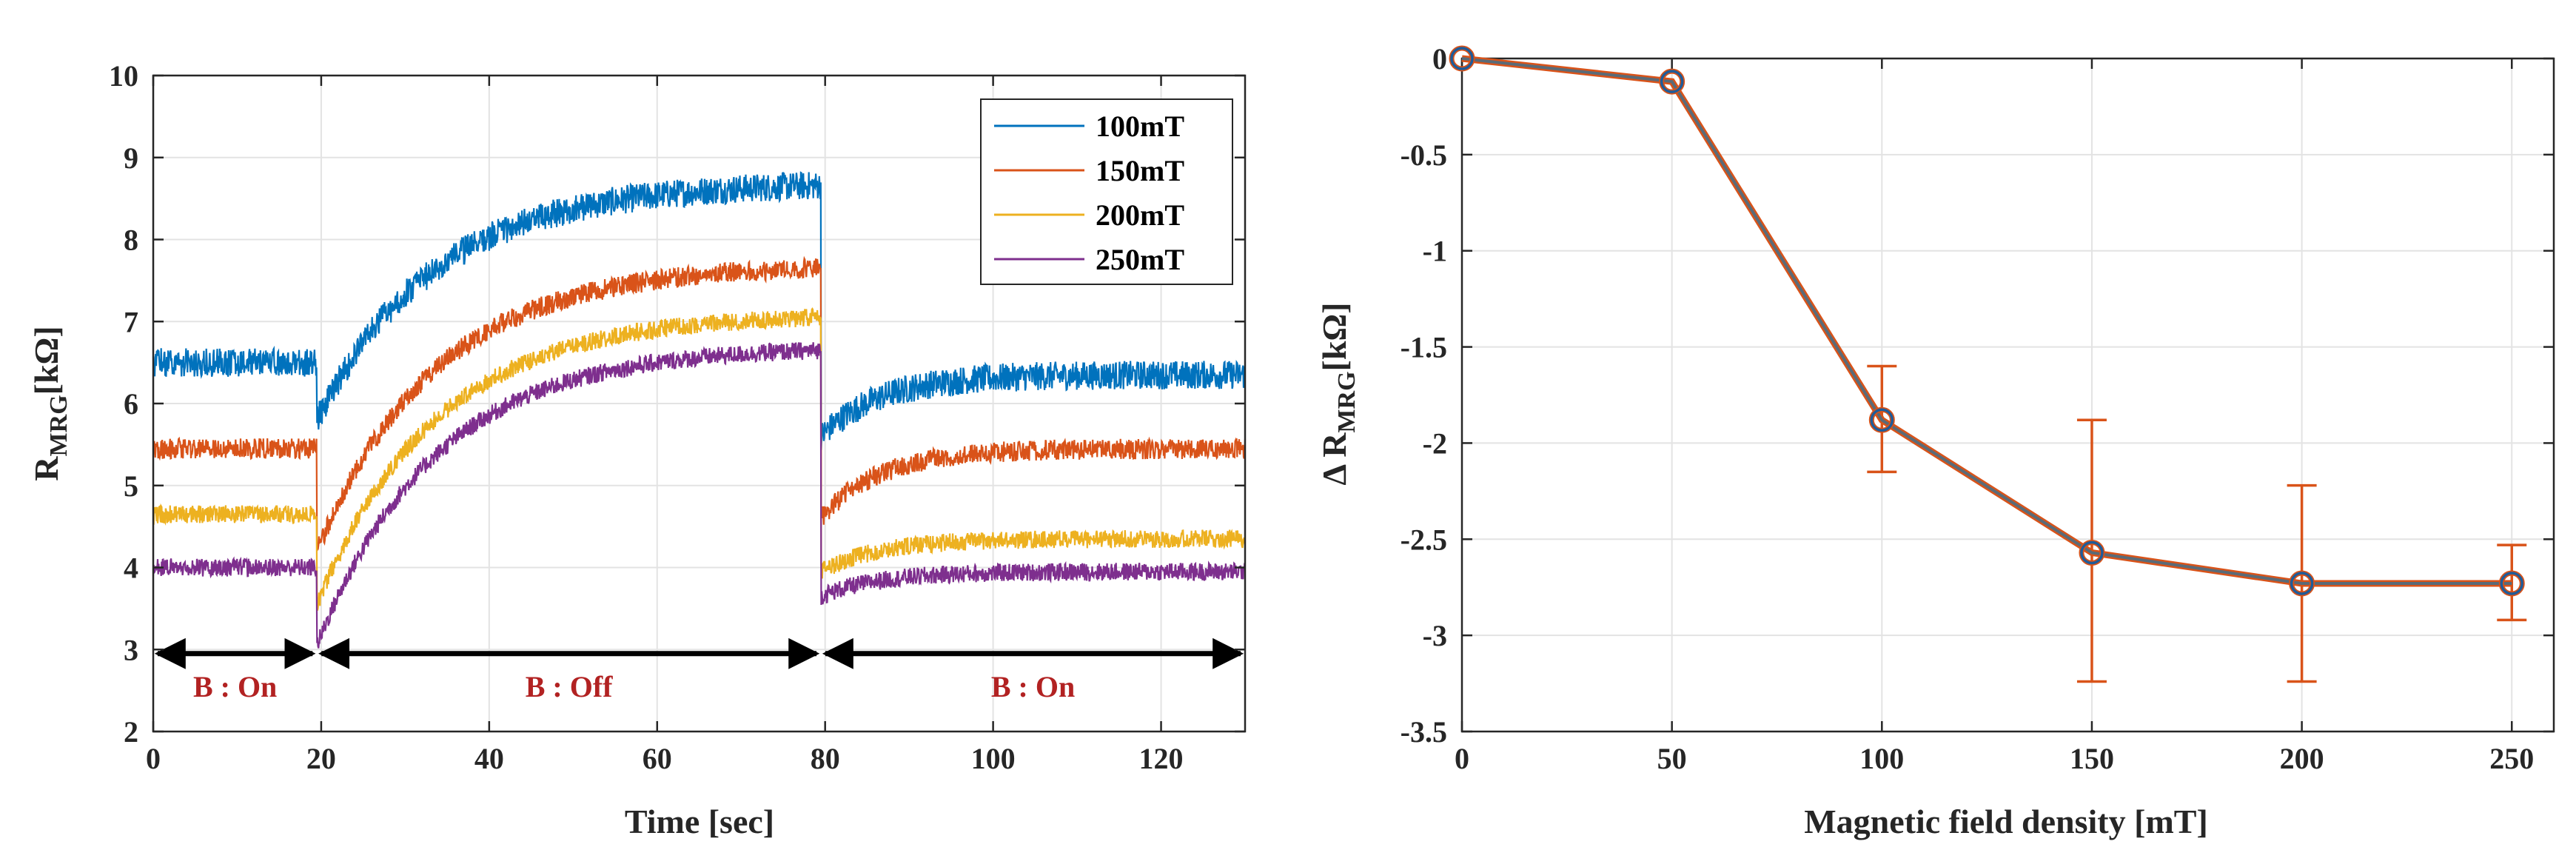  What do you see at coordinates (569, 686) in the screenshot?
I see `phase-label: B : Off` at bounding box center [569, 686].